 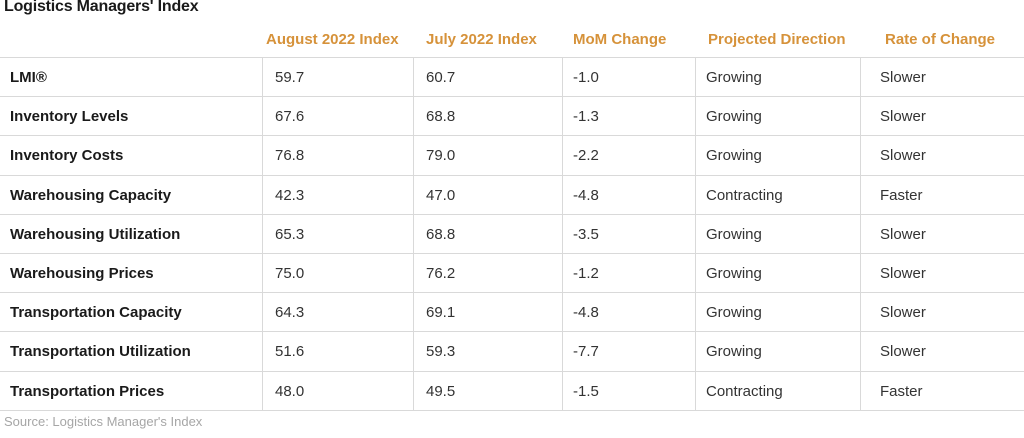 I want to click on column-header-mom: MoM Change, so click(x=620, y=39).